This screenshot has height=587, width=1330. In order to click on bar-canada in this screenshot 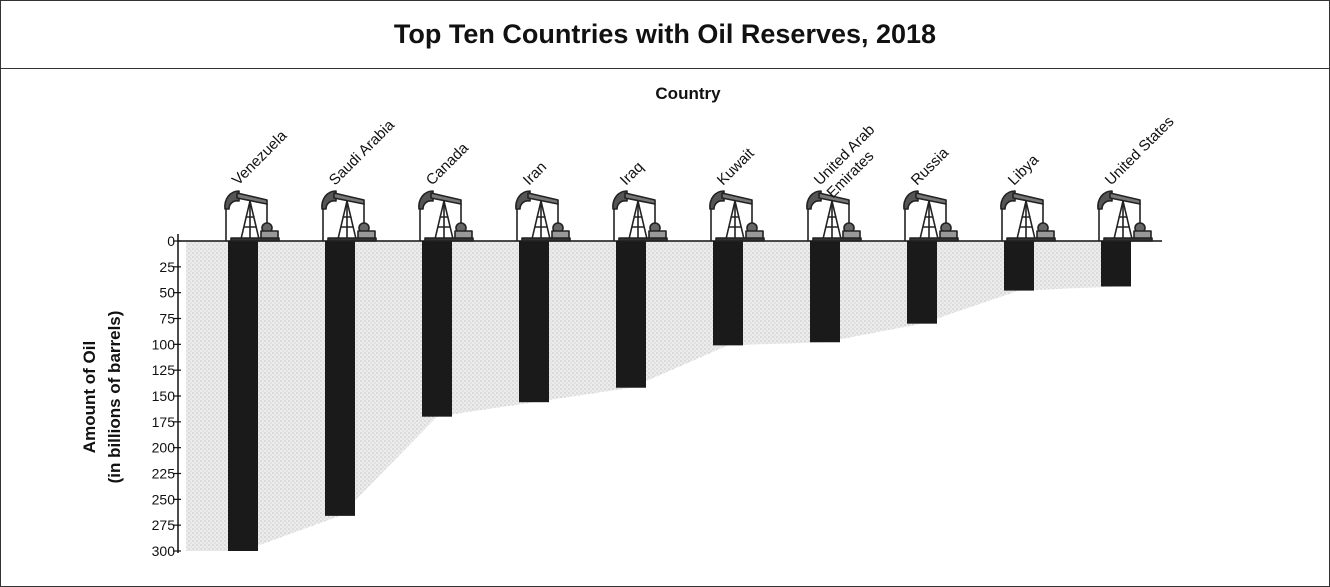, I will do `click(437, 329)`.